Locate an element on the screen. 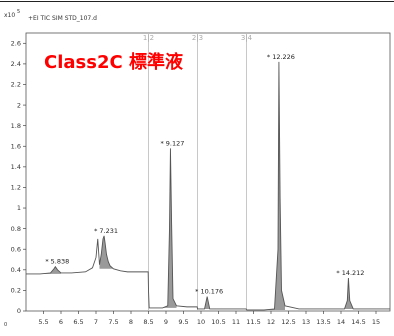  y-tick-label: 0.6 is located at coordinates (16, 249).